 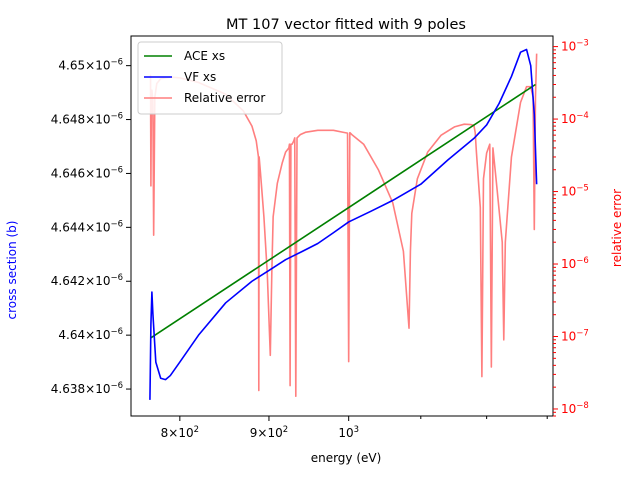 I want to click on y-tick-label-6: 4.65×10−6, so click(x=90, y=65).